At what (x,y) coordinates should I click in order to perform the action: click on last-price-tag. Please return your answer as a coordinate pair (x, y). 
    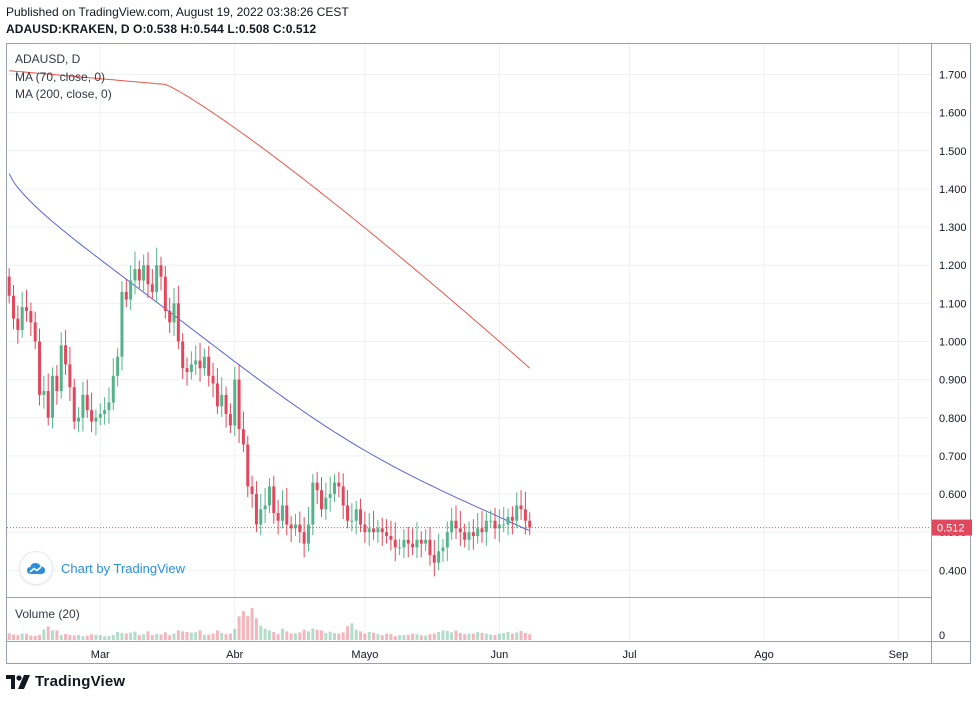
    Looking at the image, I should click on (952, 527).